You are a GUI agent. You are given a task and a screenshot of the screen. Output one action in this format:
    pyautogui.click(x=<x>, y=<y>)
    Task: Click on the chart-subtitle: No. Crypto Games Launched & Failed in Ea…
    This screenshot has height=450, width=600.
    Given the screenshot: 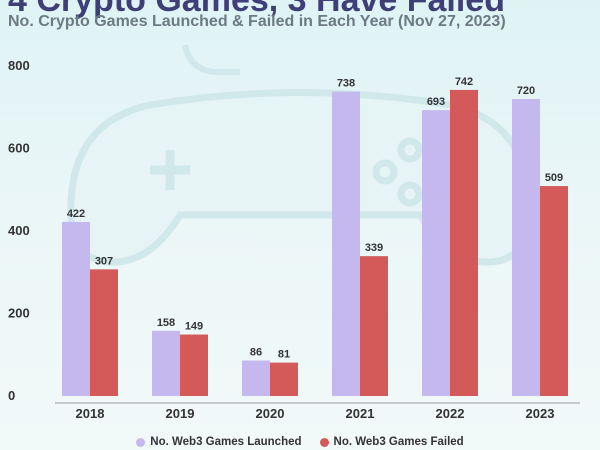 What is the action you would take?
    pyautogui.click(x=257, y=21)
    